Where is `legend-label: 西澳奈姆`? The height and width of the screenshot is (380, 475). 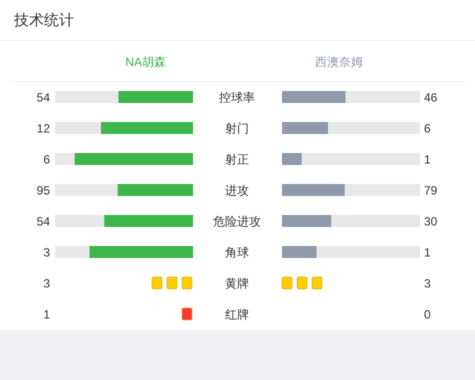
legend-label: 西澳奈姆 is located at coordinates (339, 62).